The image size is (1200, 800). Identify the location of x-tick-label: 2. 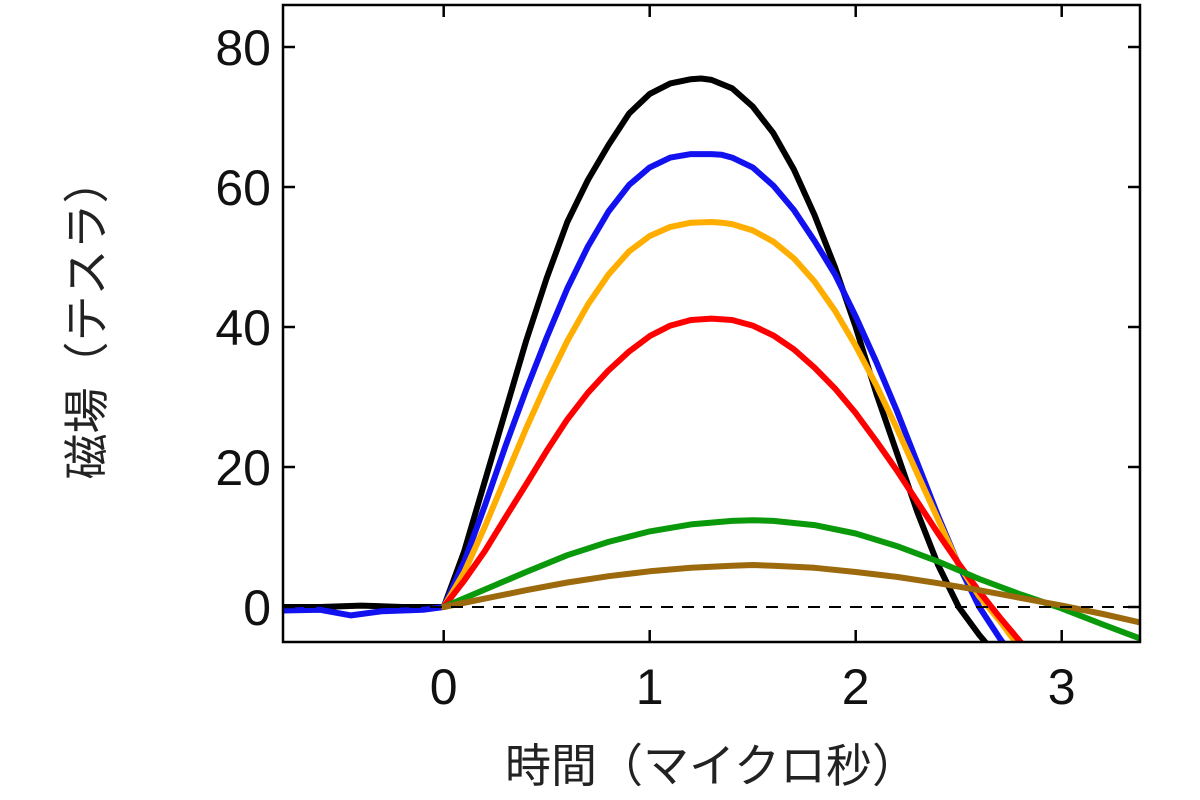
(856, 687).